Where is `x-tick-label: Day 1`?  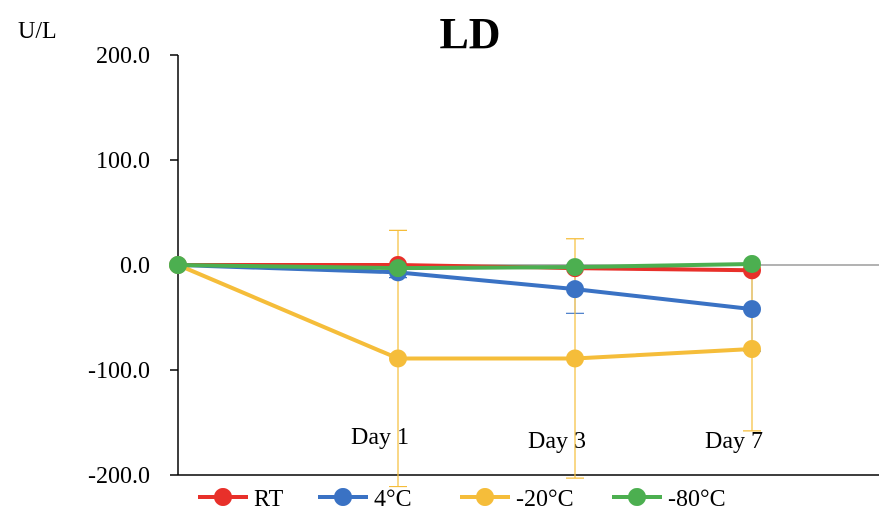 x-tick-label: Day 1 is located at coordinates (380, 437).